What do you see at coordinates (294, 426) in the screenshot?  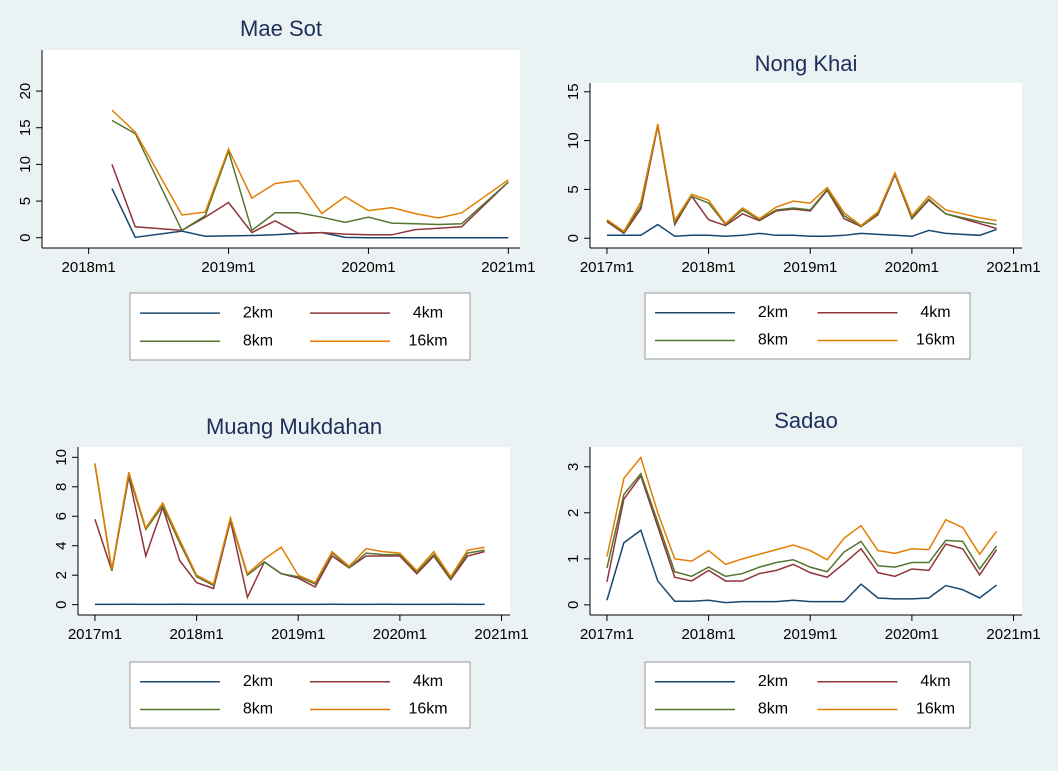 I see `chart-title: Muang Mukdahan` at bounding box center [294, 426].